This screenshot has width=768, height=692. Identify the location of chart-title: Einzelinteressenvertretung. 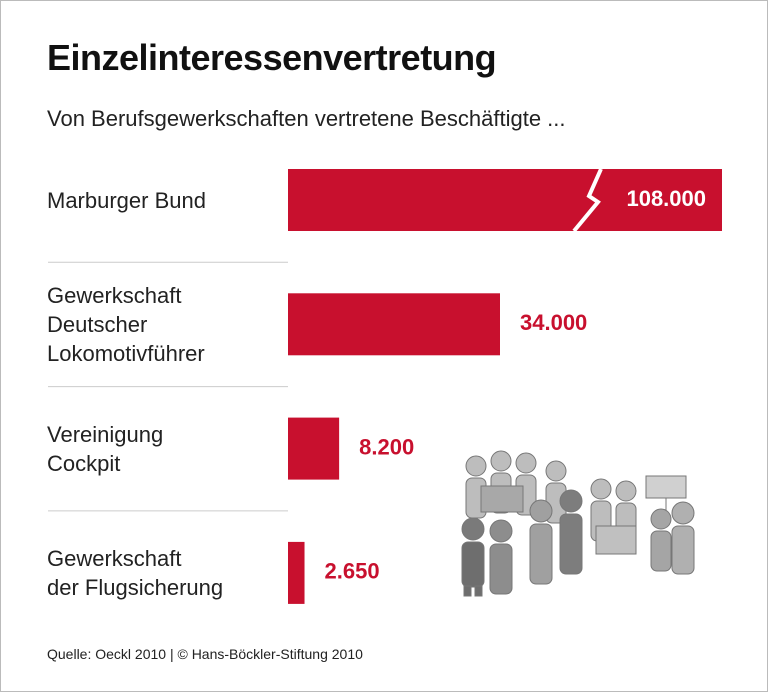
(272, 57).